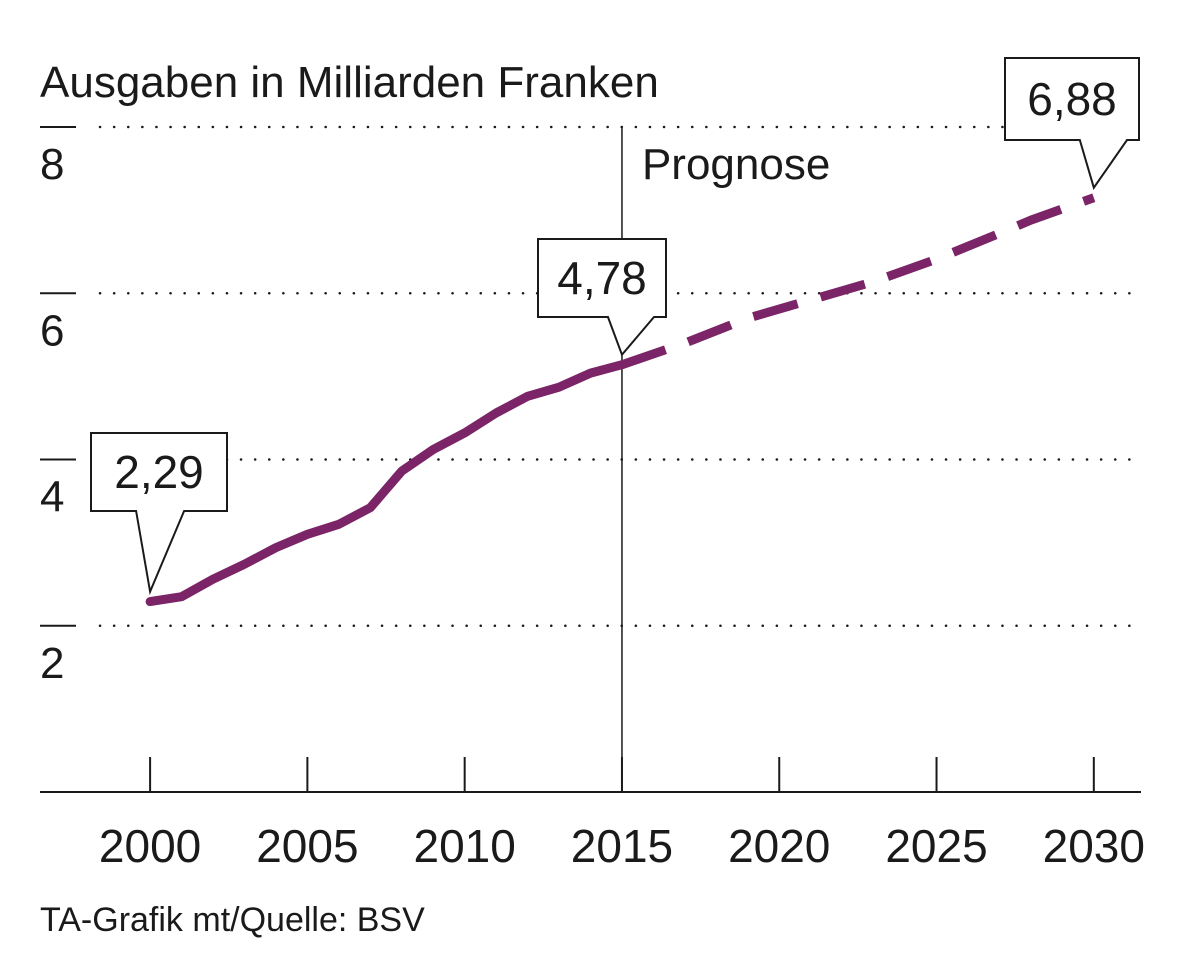 The image size is (1181, 980). What do you see at coordinates (602, 278) in the screenshot?
I see `annotation-label-2: 4,78` at bounding box center [602, 278].